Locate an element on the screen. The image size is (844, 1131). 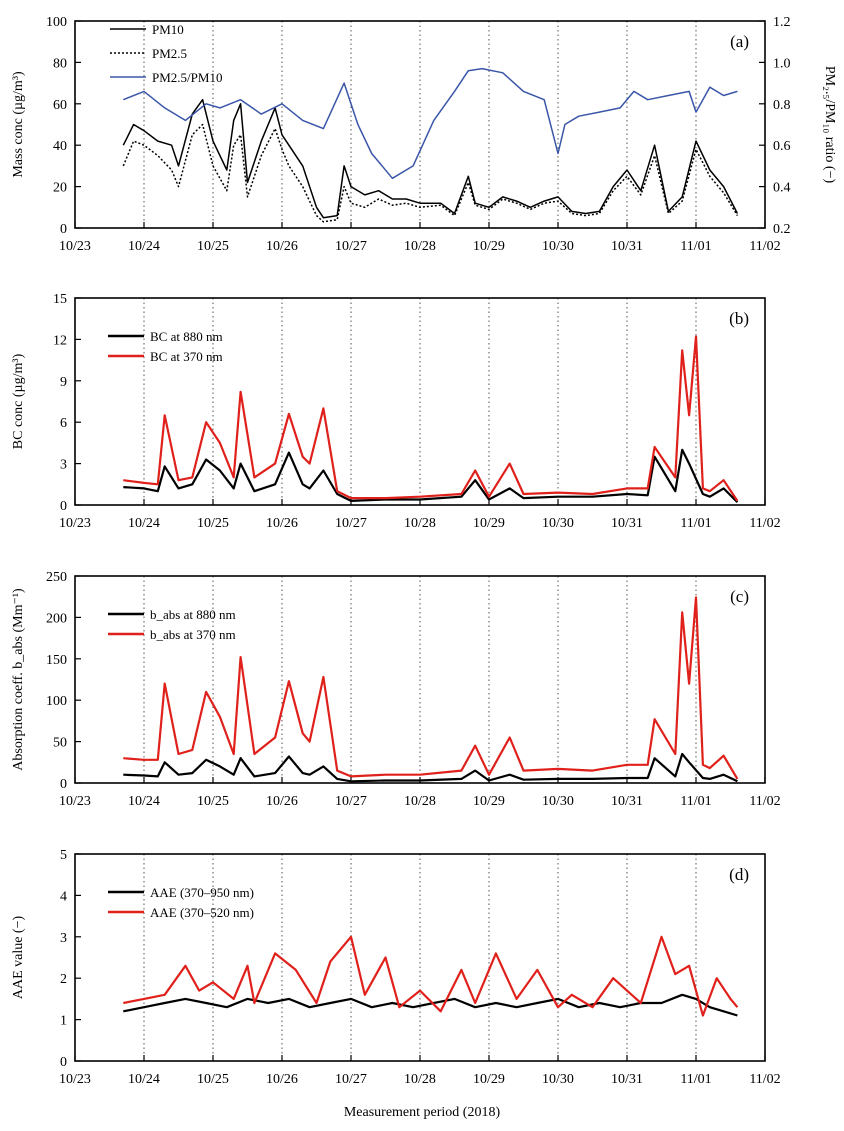
y-tick-label: 5 is located at coordinates (63, 855).